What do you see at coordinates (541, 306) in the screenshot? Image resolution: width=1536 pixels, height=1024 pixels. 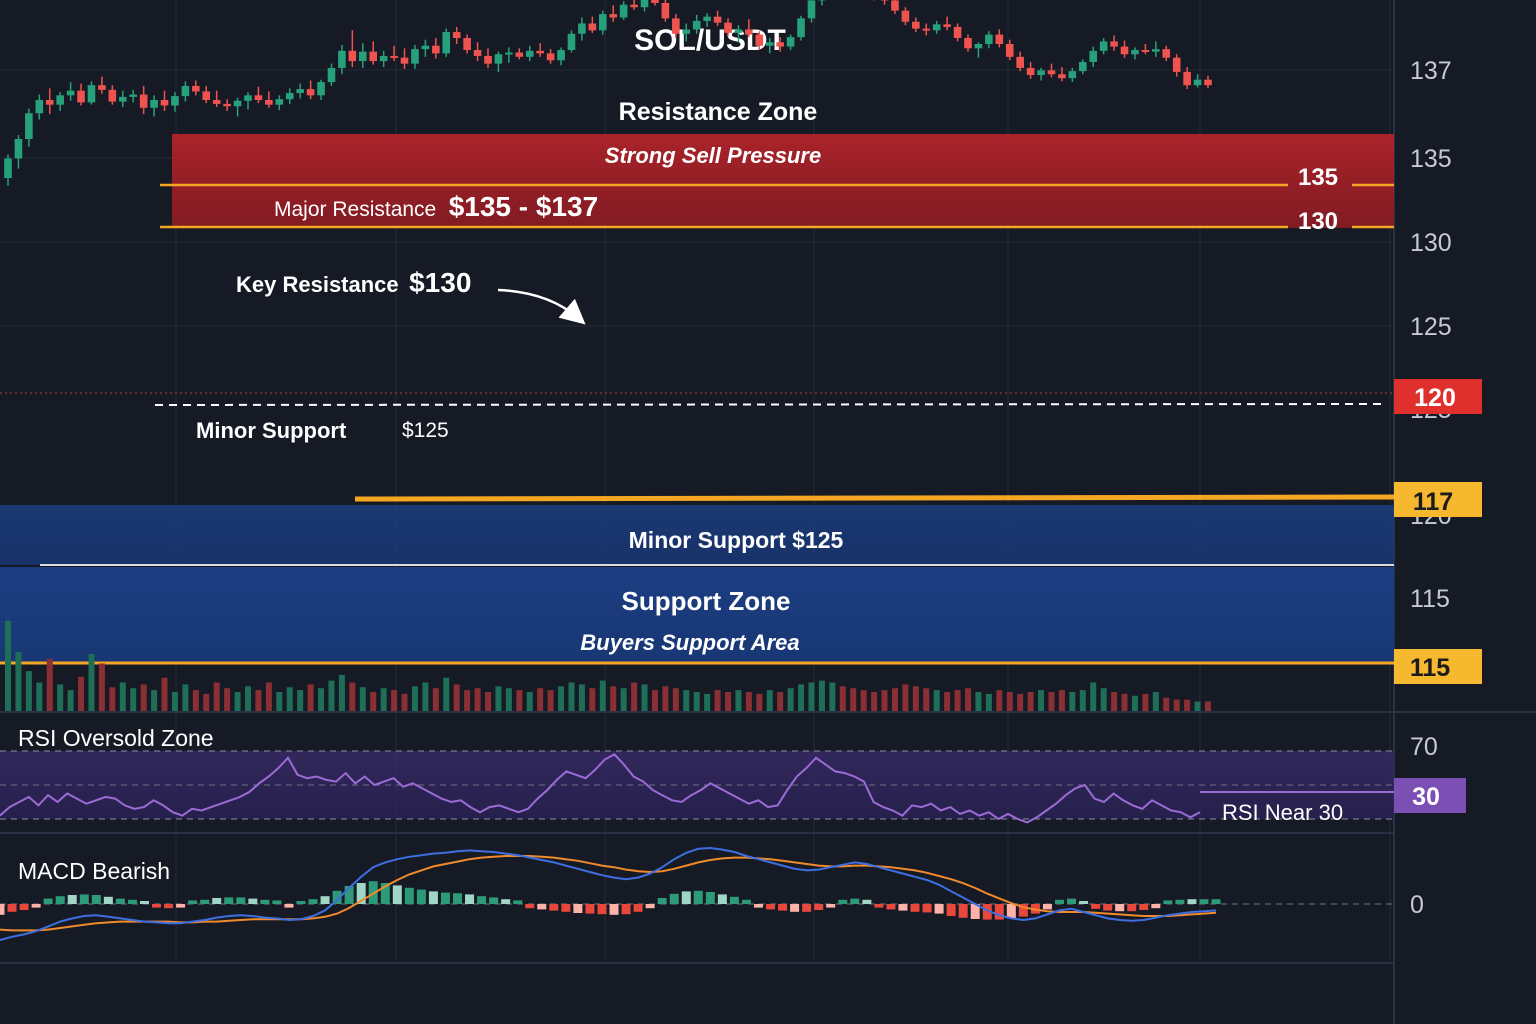 I see `key-resistance-arrow` at bounding box center [541, 306].